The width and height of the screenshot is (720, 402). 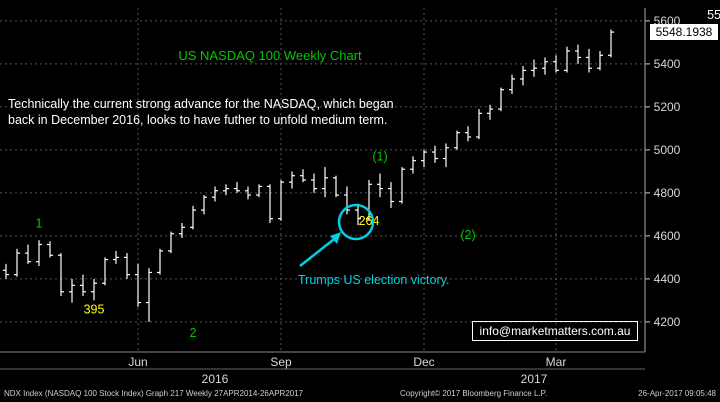 I want to click on annotation-label: 1, so click(x=39, y=223).